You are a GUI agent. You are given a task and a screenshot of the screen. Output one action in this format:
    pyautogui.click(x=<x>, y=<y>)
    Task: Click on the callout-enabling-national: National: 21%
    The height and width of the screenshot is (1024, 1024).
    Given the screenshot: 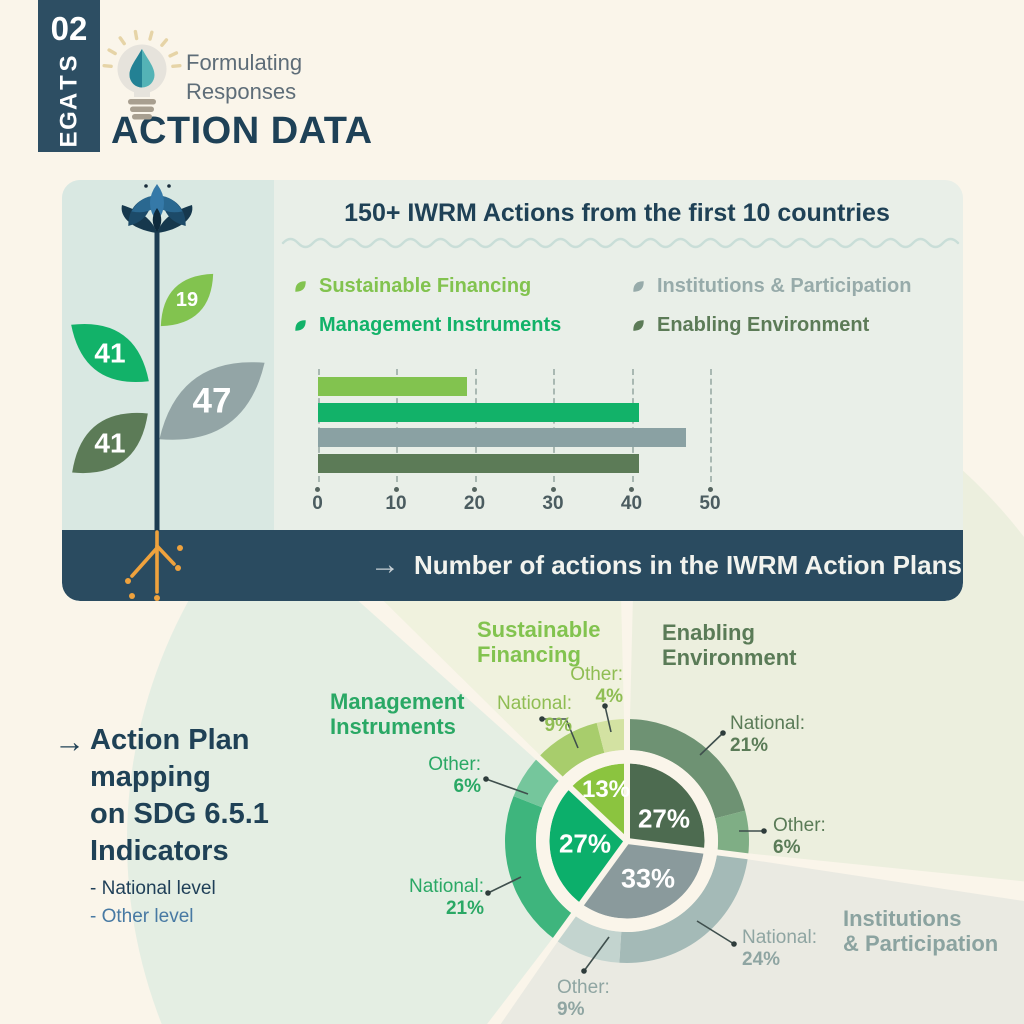 What is the action you would take?
    pyautogui.click(x=767, y=734)
    